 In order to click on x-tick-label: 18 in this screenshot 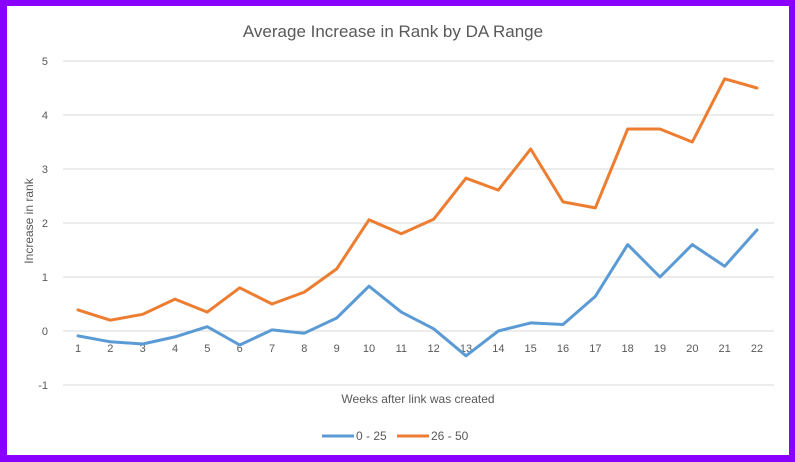, I will do `click(628, 349)`.